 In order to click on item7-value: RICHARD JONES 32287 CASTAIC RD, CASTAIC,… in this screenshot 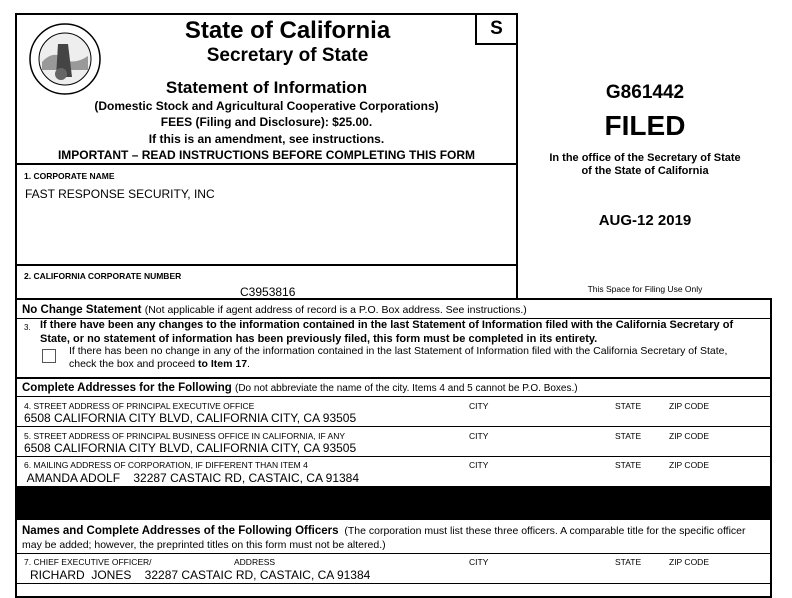, I will do `click(200, 575)`.